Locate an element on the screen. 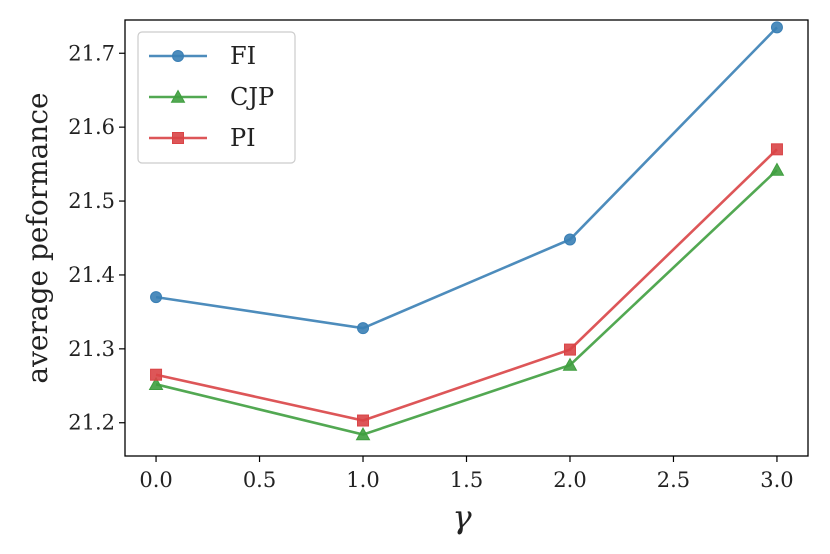 This screenshot has width=830, height=554. y-tick-label: 21.6 is located at coordinates (91, 127).